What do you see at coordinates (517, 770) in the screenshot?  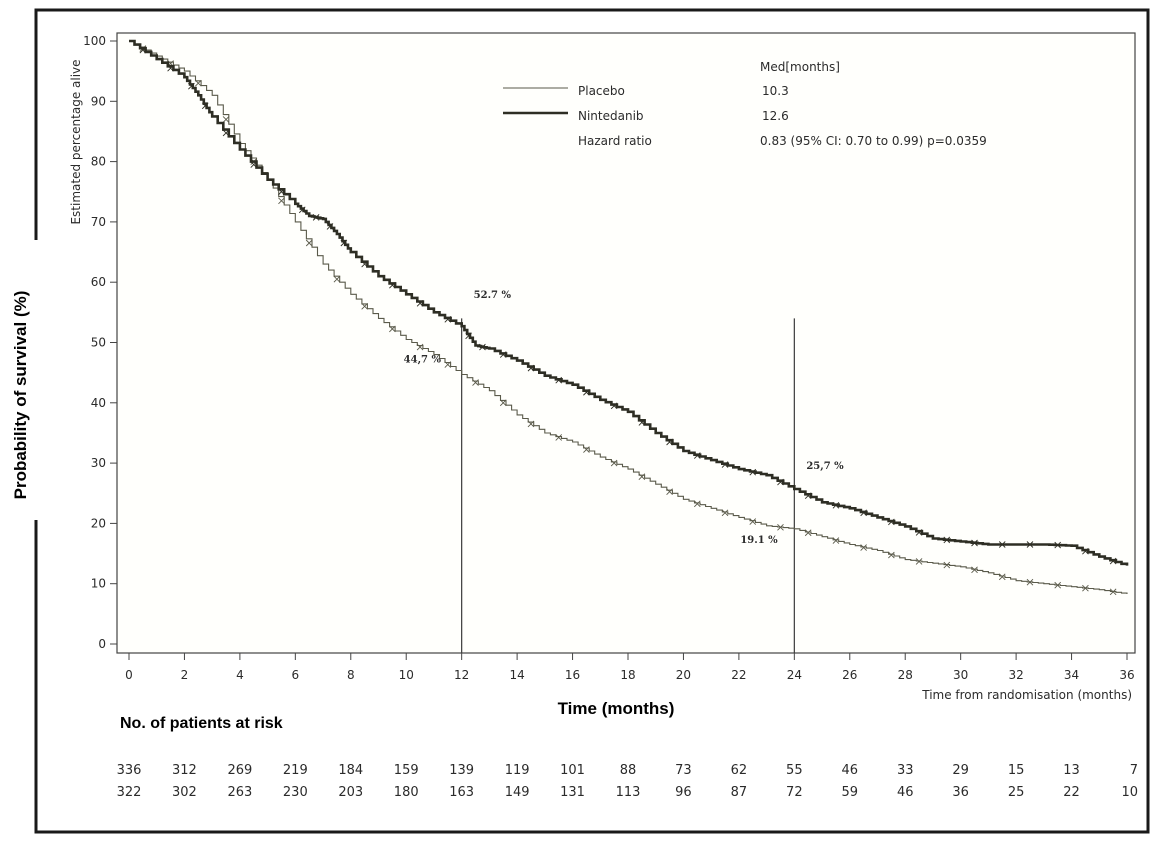 I see `risk-count: 119` at bounding box center [517, 770].